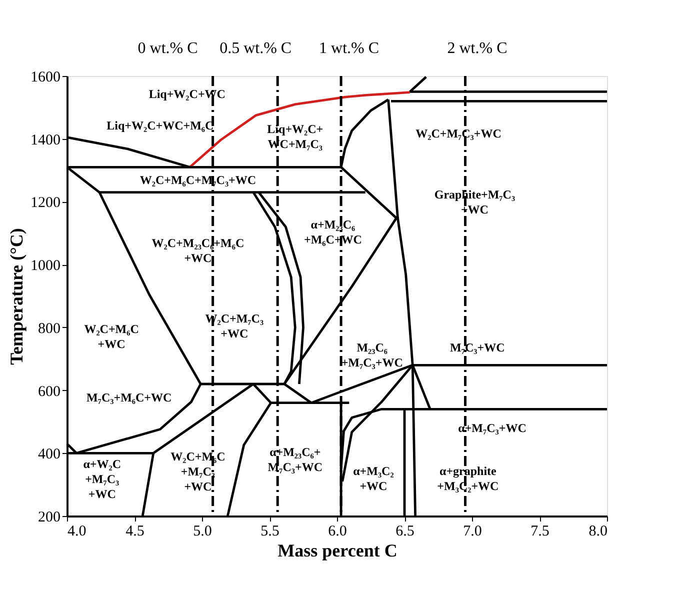  I want to click on y-tick-label: 200, so click(49, 518).